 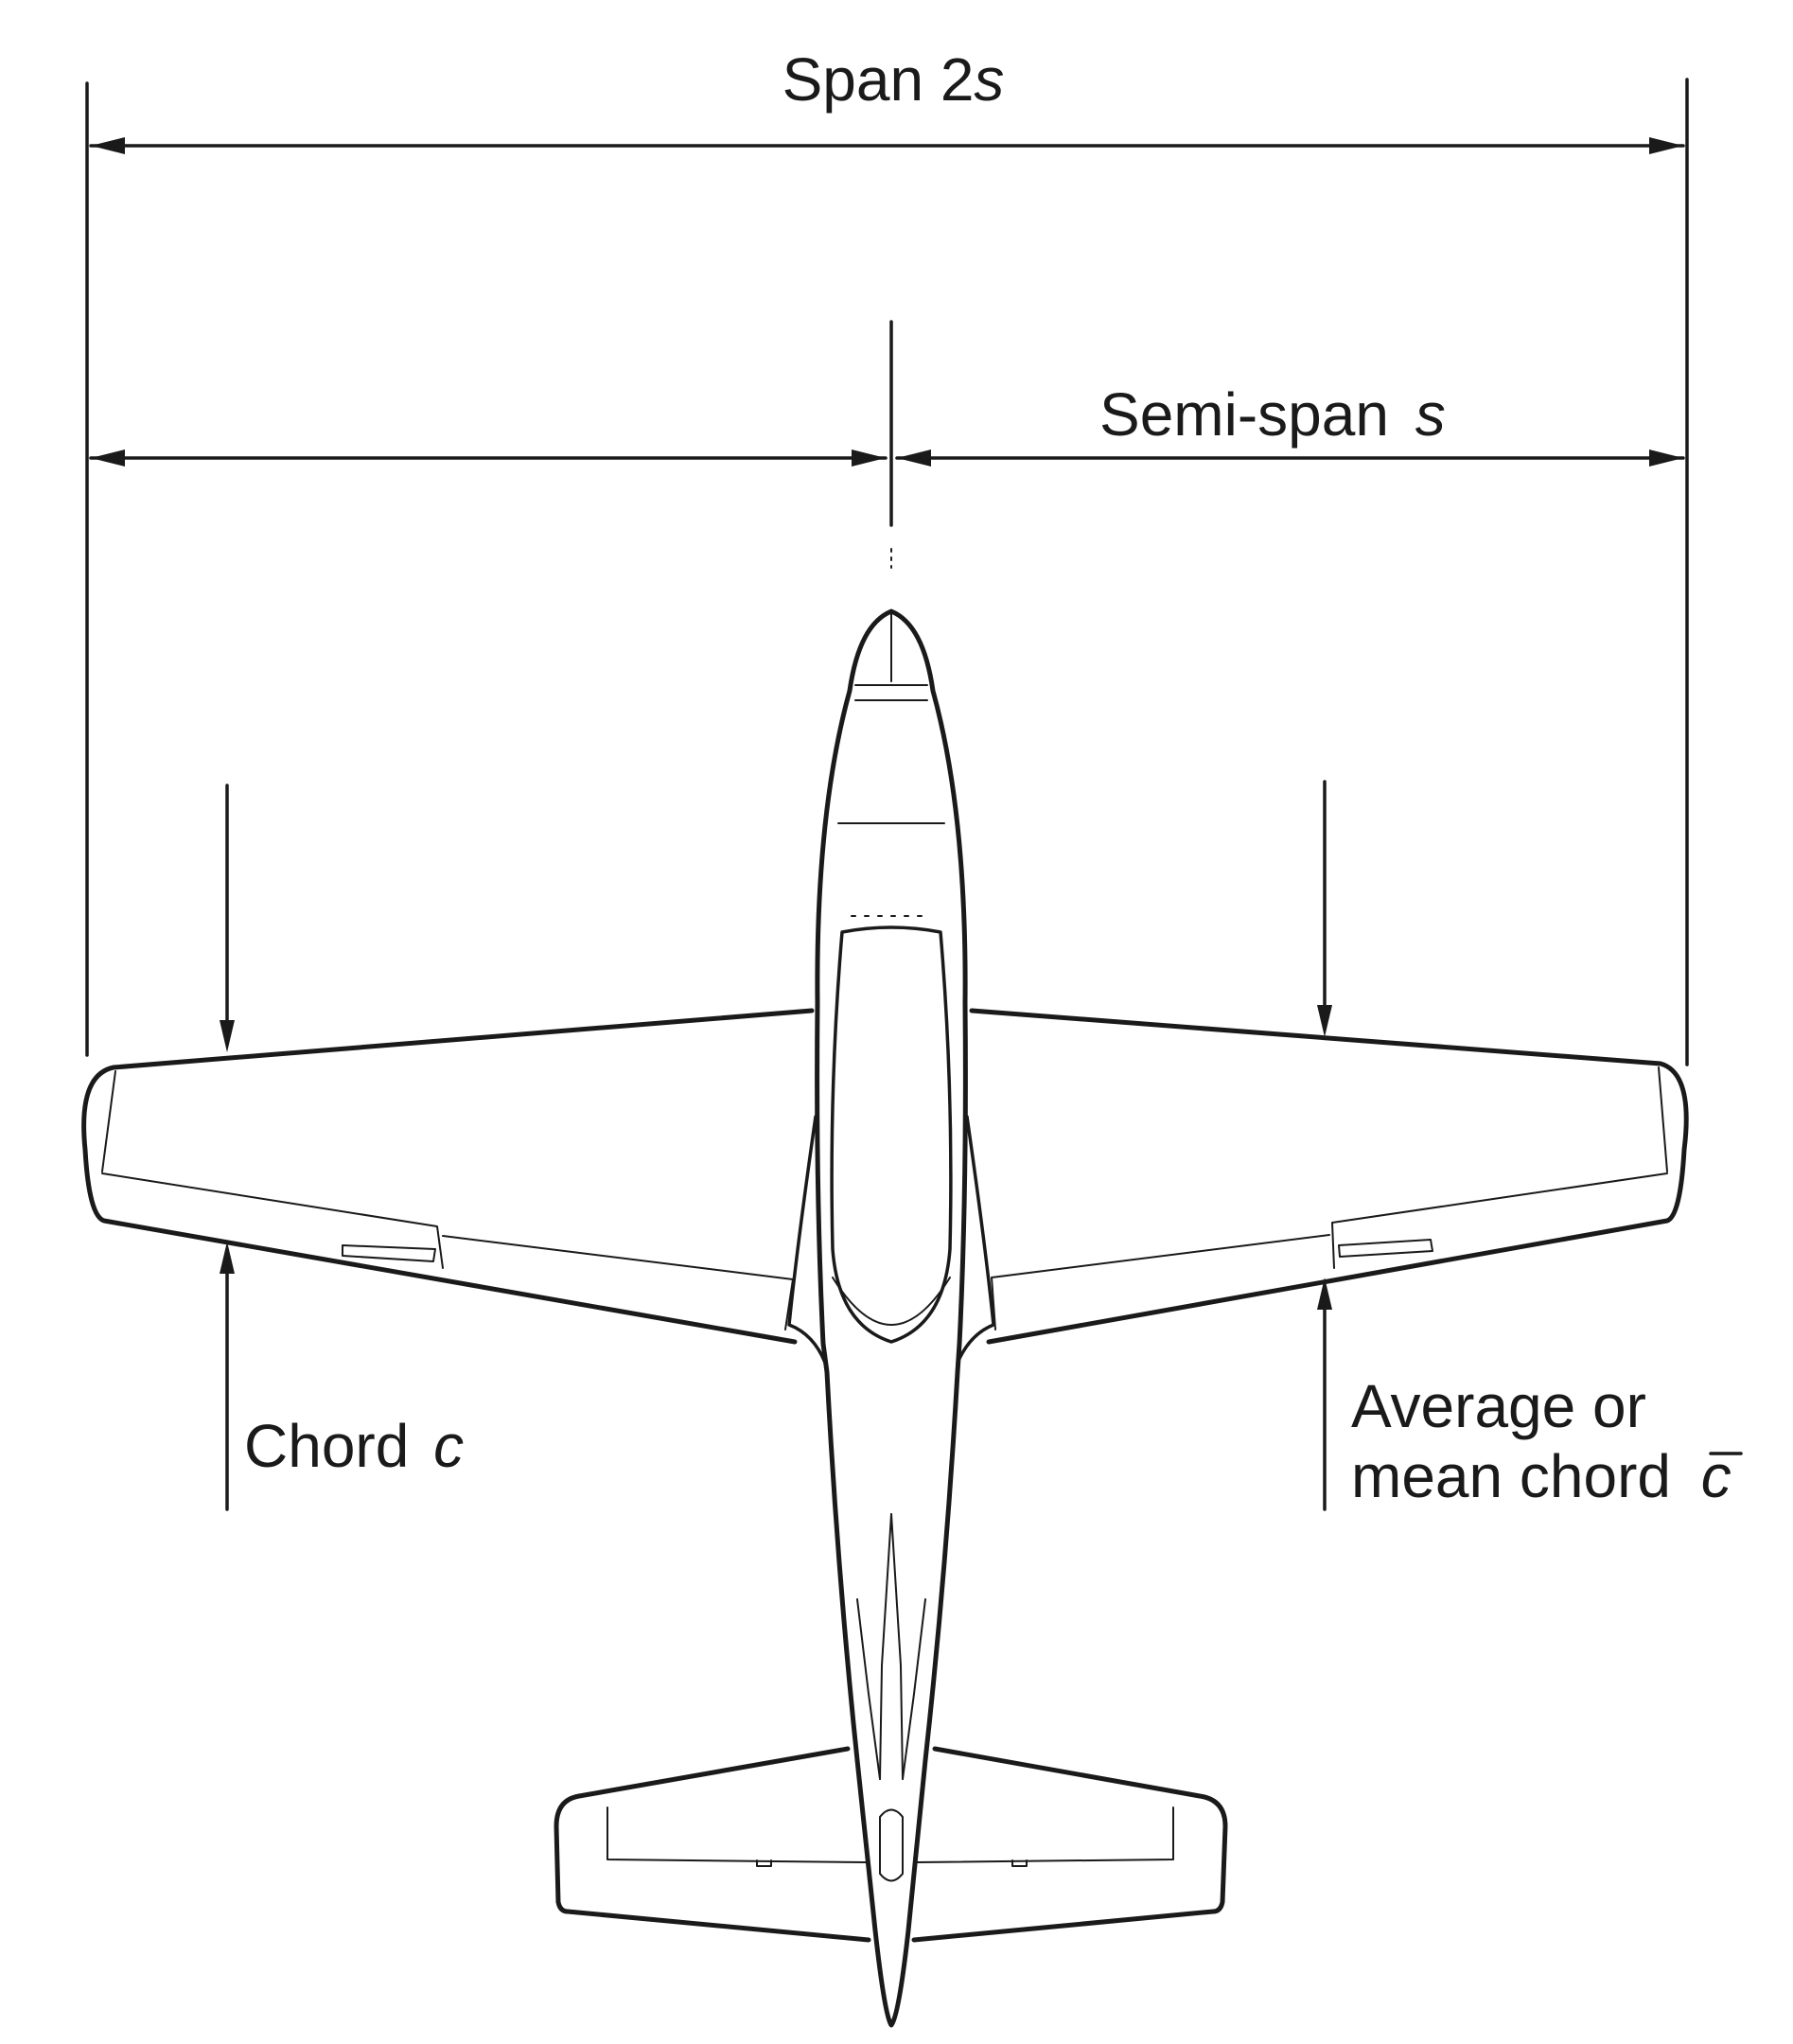 I want to click on span-label: Span 2s, so click(x=893, y=79).